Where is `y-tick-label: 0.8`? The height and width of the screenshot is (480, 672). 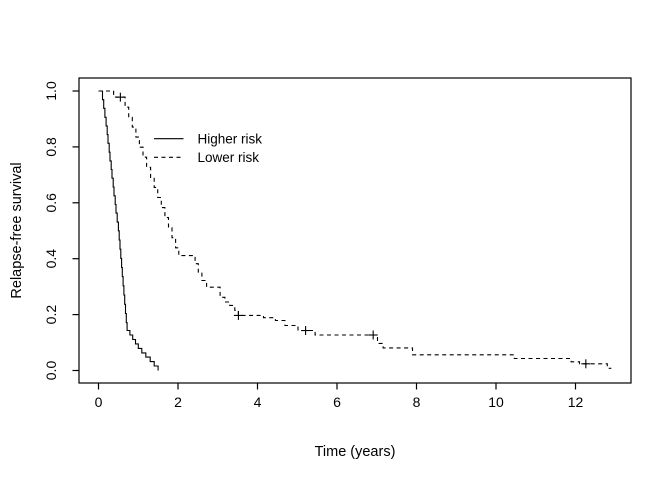
y-tick-label: 0.8 is located at coordinates (51, 147).